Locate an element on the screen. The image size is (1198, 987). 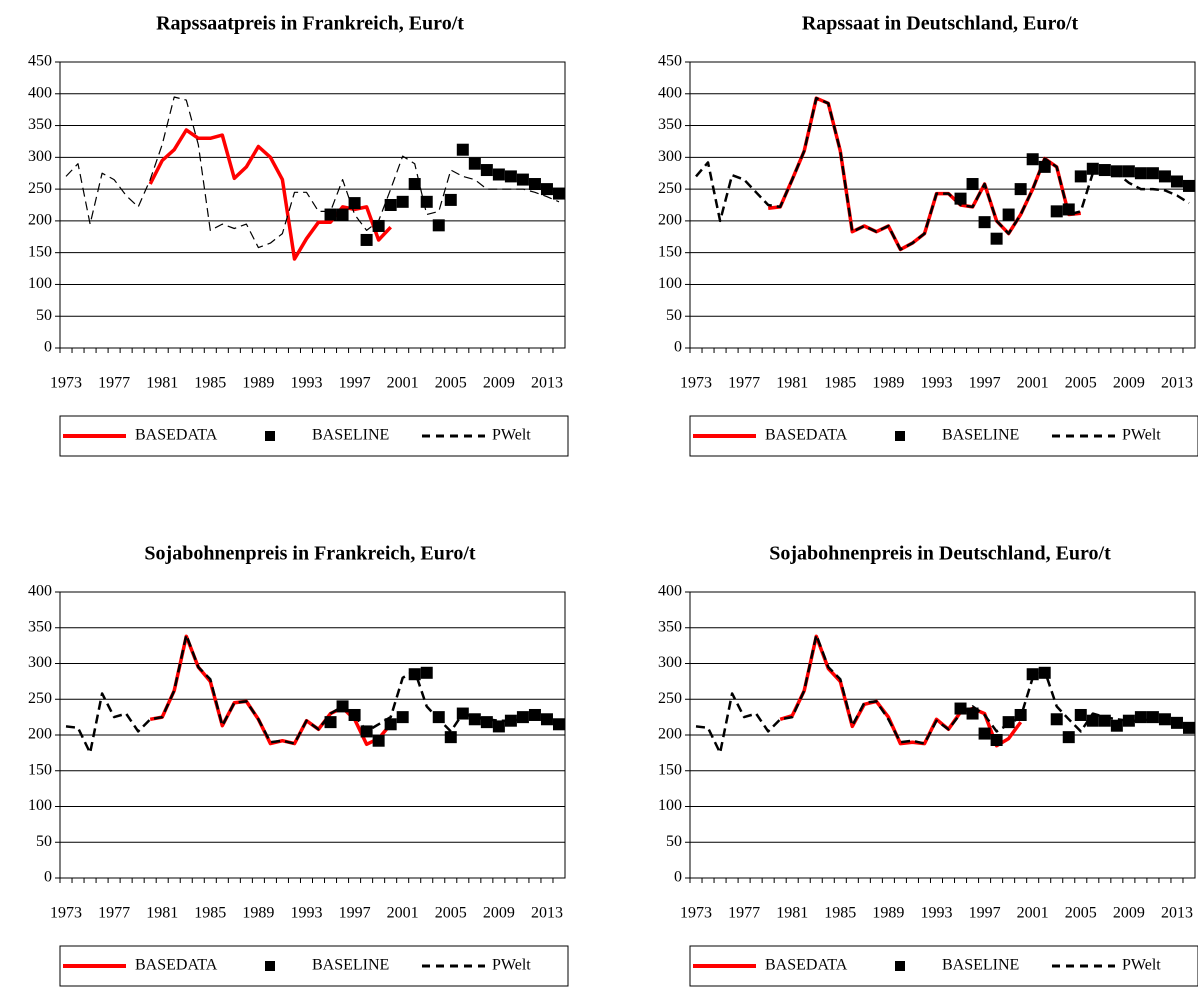
x-tick-label: 2001 is located at coordinates (1033, 913).